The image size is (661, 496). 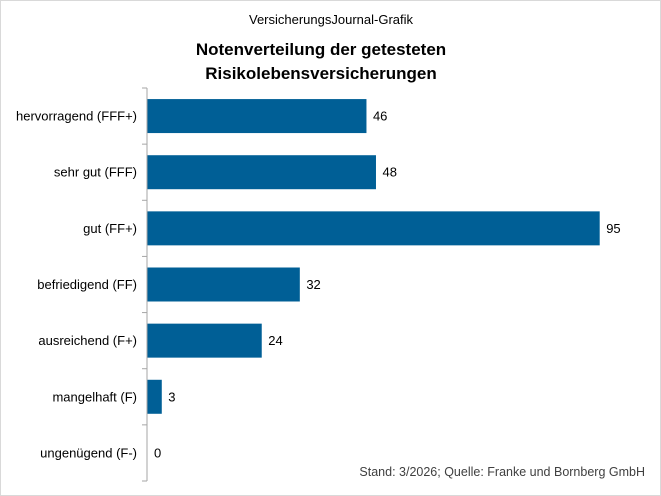 I want to click on category-label-2: gut (FF+), so click(x=110, y=228).